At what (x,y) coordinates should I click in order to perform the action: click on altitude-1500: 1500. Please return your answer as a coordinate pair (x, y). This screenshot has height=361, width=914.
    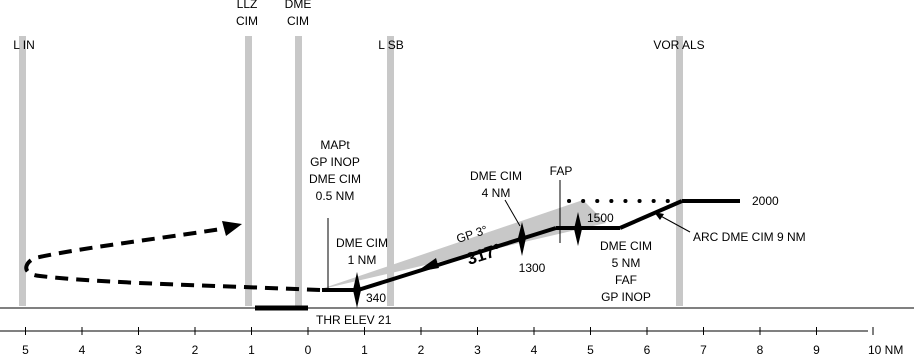
    Looking at the image, I should click on (600, 218).